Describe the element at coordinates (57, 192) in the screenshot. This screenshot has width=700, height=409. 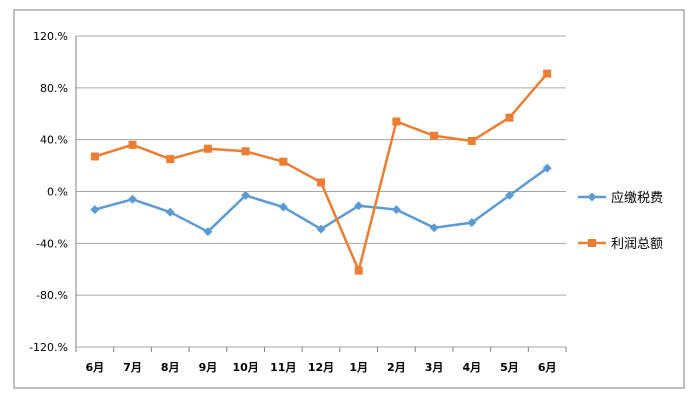
I see `y-tick-label: 0.%` at that location.